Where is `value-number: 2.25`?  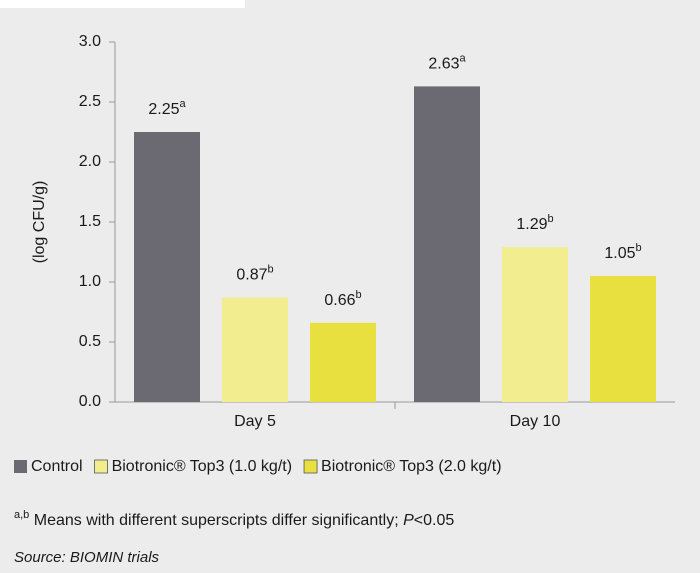 value-number: 2.25 is located at coordinates (163, 109).